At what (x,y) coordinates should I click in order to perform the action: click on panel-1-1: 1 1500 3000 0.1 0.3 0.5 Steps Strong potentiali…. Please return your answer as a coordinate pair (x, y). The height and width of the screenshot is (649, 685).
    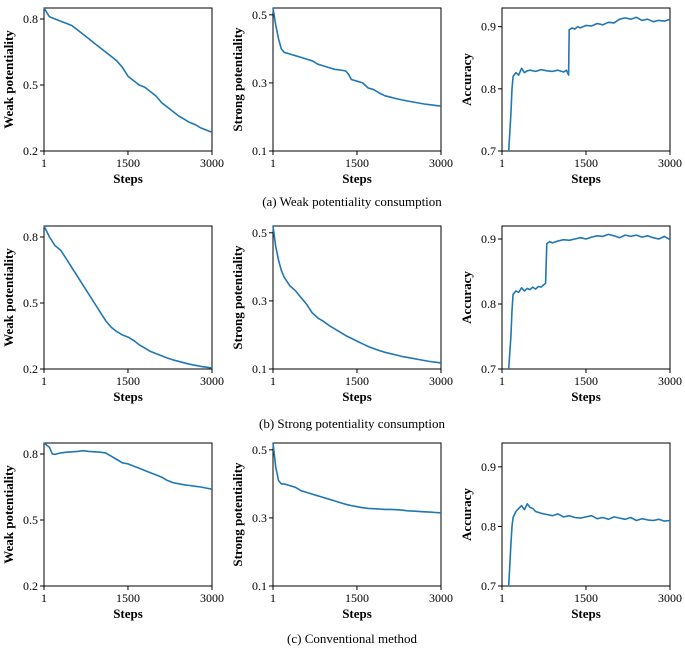
    Looking at the image, I should click on (341, 314).